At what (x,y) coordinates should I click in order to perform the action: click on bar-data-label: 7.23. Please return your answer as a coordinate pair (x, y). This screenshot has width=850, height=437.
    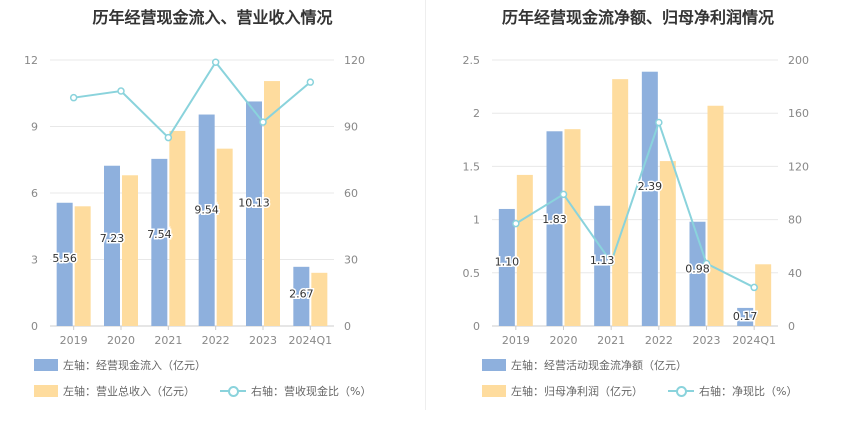
    Looking at the image, I should click on (112, 238).